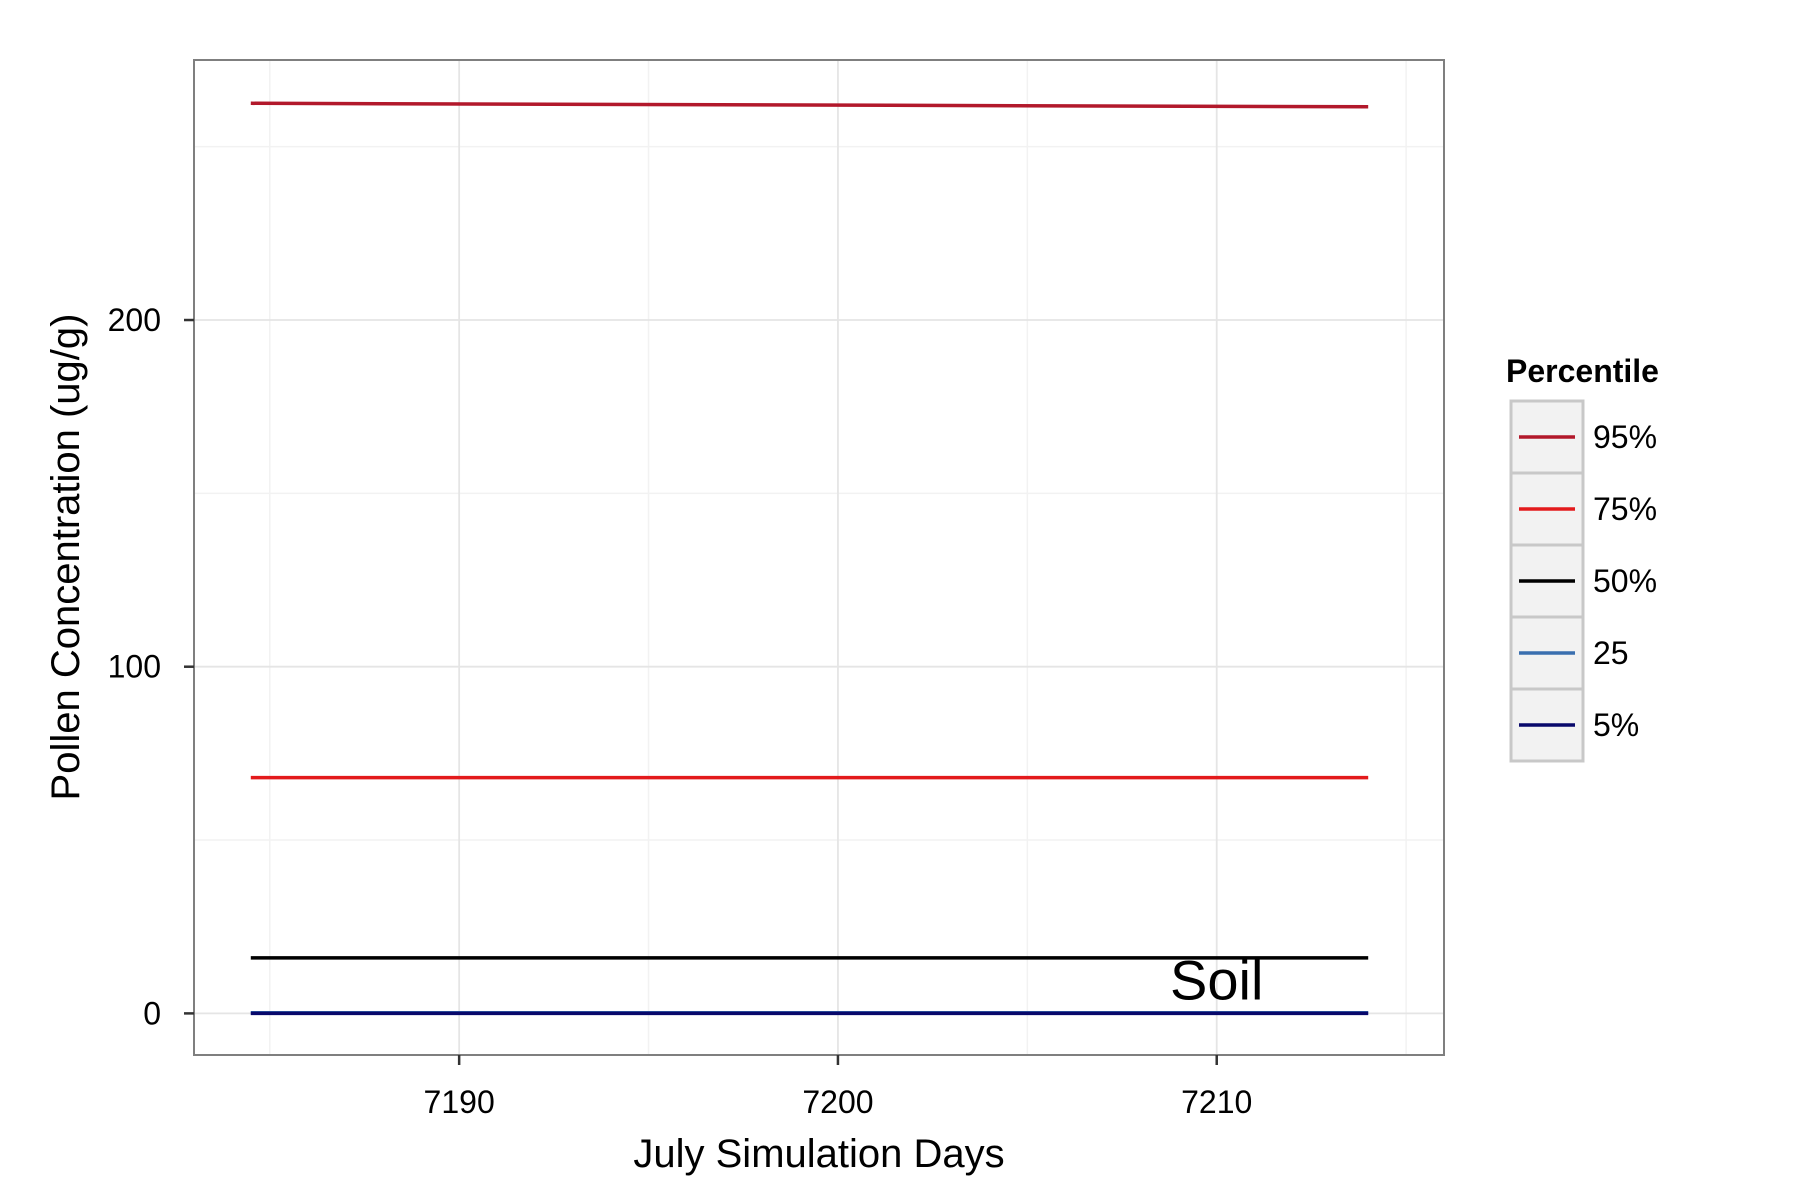  What do you see at coordinates (459, 1102) in the screenshot?
I see `x-tick-label: 7190` at bounding box center [459, 1102].